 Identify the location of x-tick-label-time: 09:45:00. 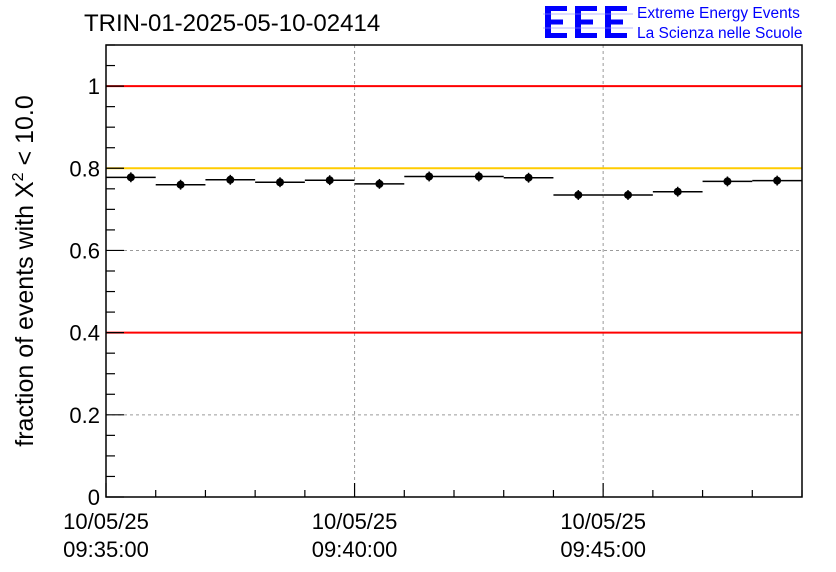
(603, 549).